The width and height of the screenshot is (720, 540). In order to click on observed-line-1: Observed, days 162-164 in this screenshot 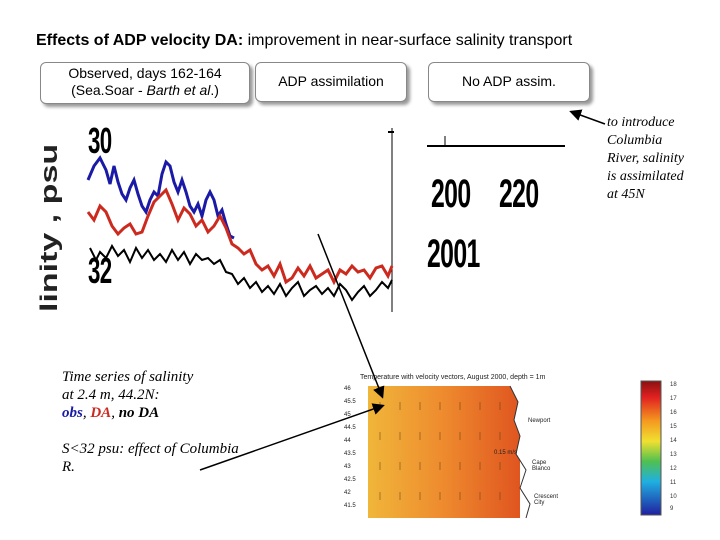, I will do `click(145, 73)`.